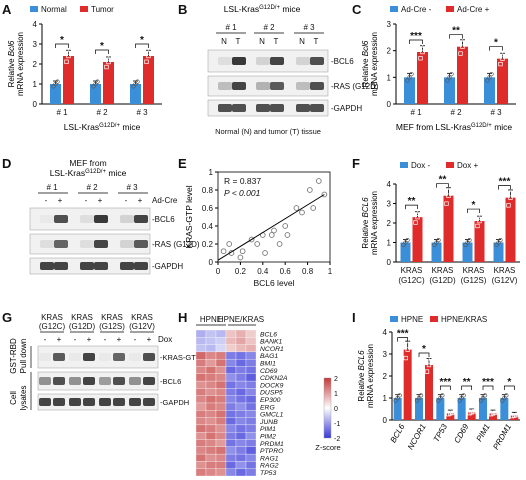 The image size is (526, 480). I want to click on e-y-label: KRAS-GTP level, so click(189, 216).